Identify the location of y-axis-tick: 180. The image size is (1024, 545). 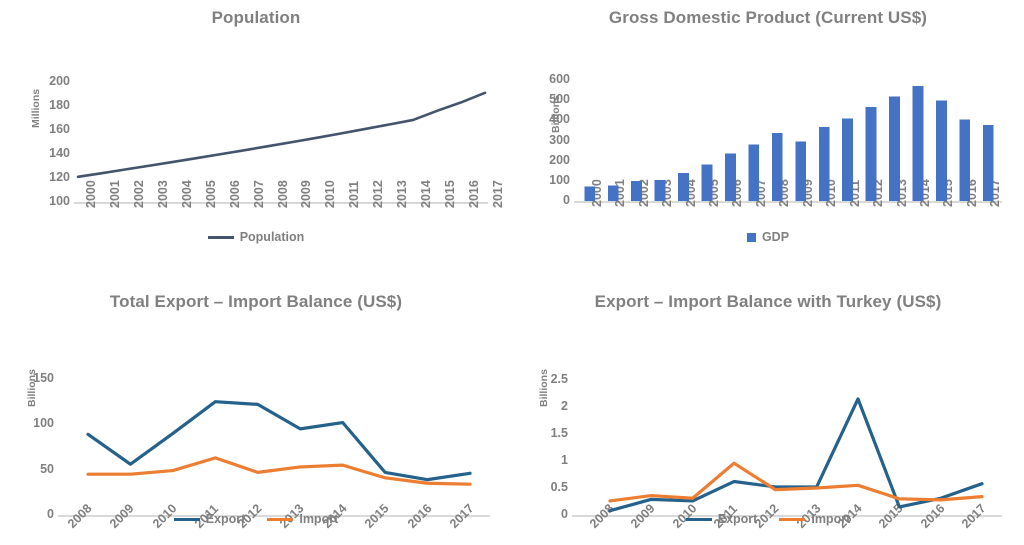
(59, 105).